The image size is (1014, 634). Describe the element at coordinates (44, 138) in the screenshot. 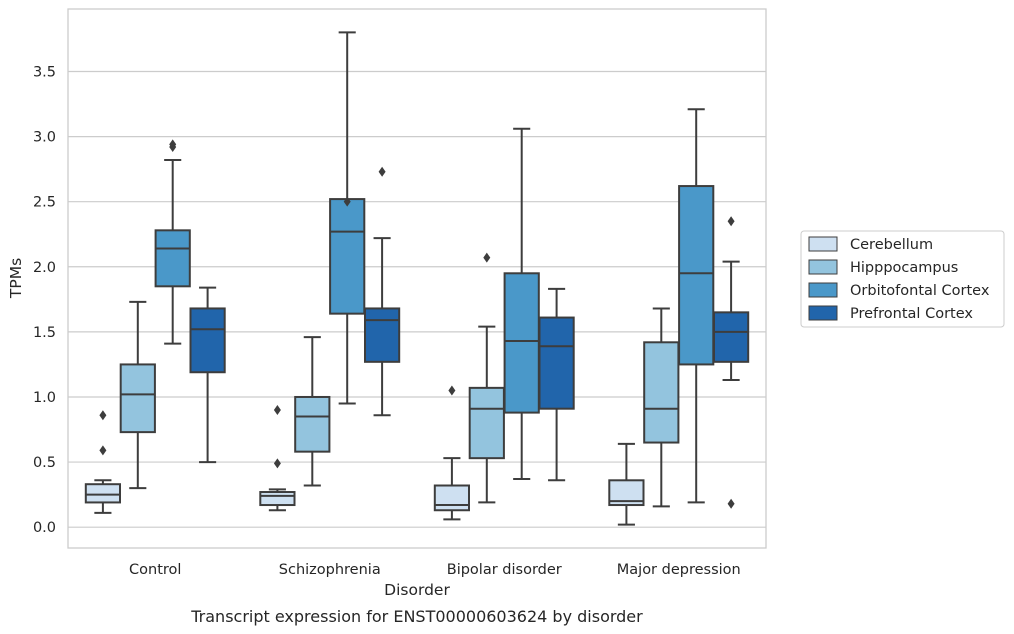

I see `y-tick-label: 3.0` at that location.